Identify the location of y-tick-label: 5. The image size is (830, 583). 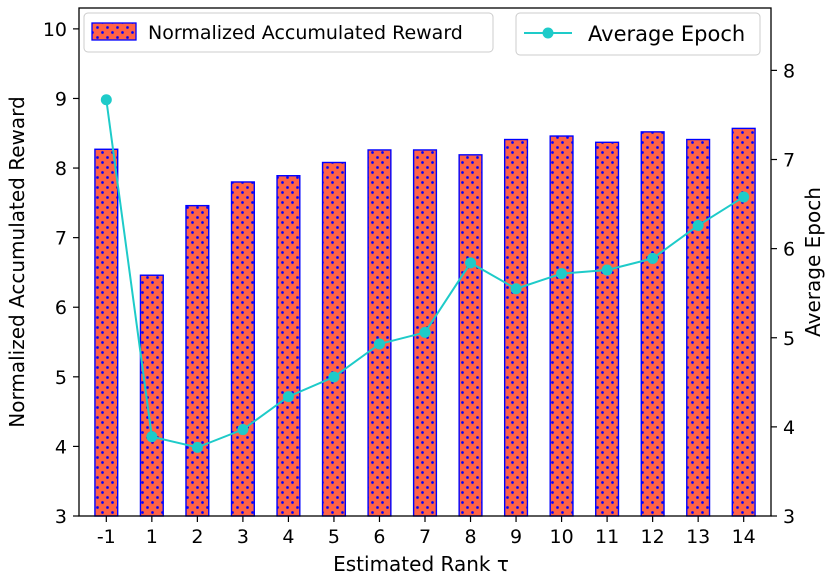
(61, 378).